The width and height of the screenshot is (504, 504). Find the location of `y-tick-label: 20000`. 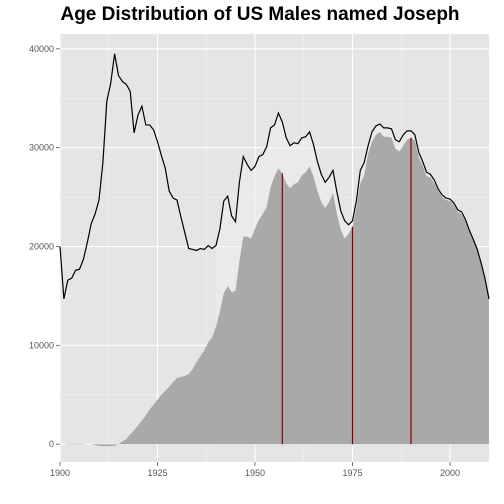

y-tick-label: 20000 is located at coordinates (41, 247).